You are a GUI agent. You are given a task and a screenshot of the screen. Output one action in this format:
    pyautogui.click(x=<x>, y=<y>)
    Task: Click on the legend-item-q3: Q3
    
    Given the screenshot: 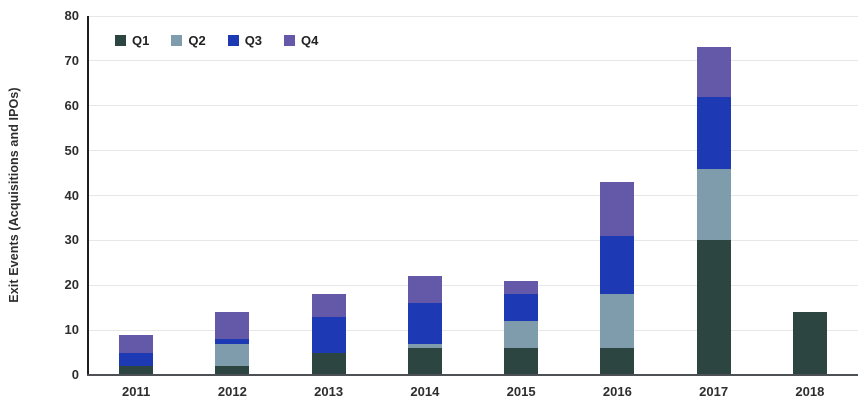 What is the action you would take?
    pyautogui.click(x=245, y=40)
    